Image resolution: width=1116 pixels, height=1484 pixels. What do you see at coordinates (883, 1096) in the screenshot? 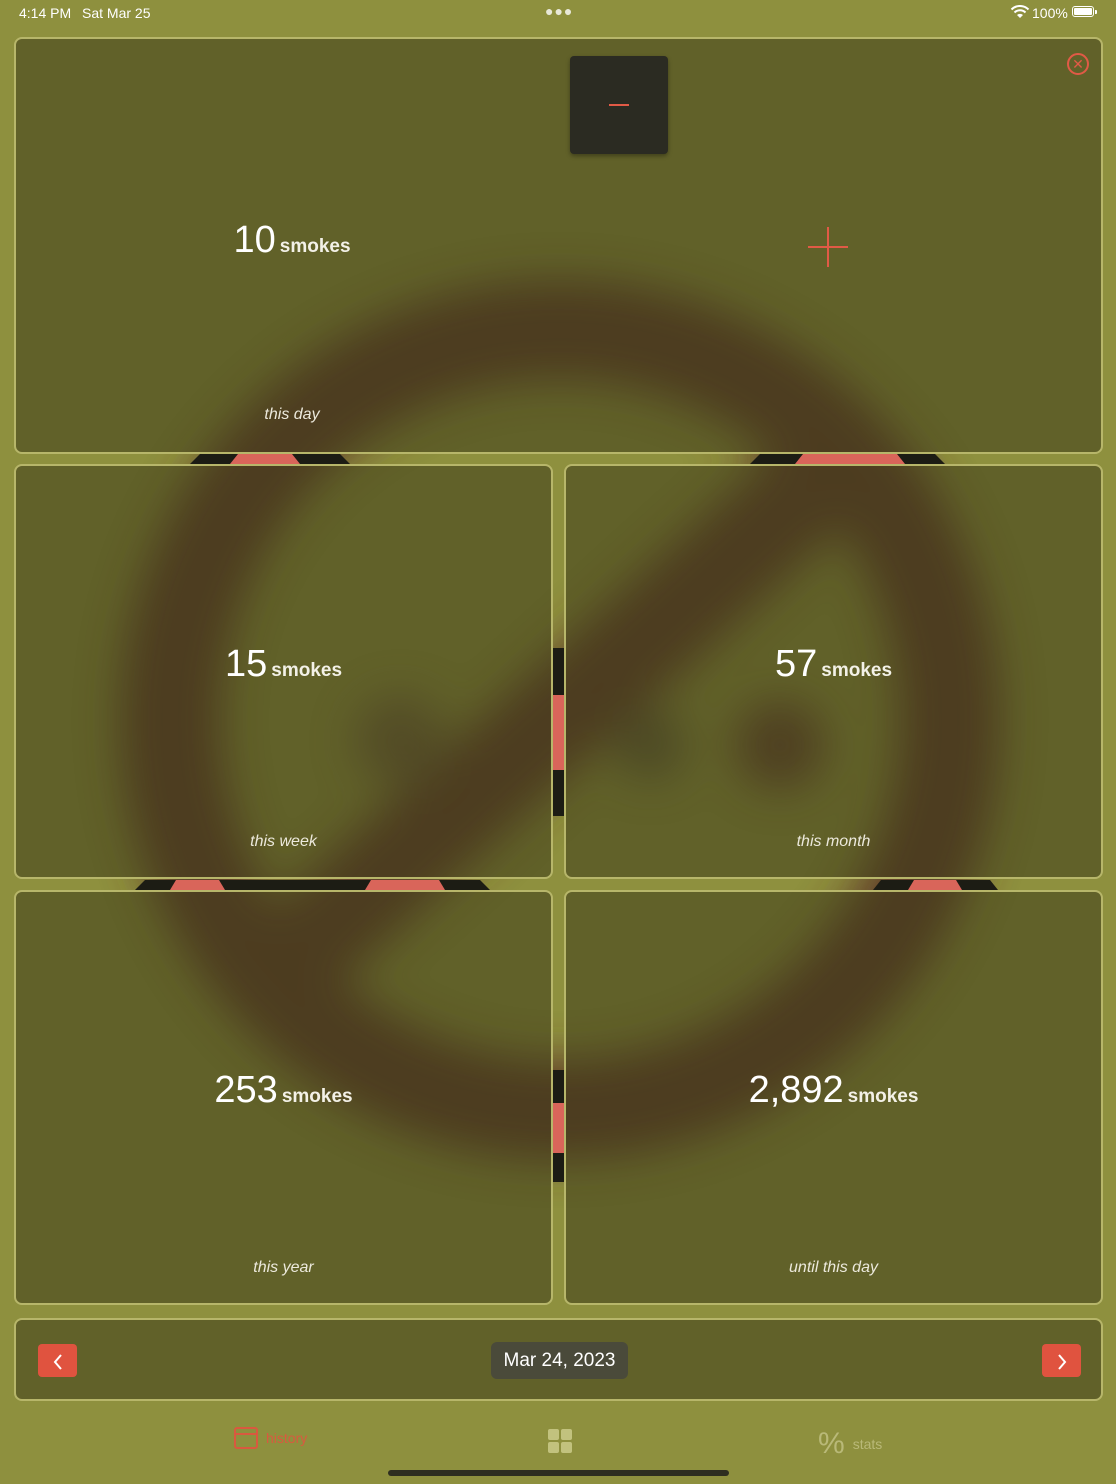
I see `total-count-unit: smokes` at bounding box center [883, 1096].